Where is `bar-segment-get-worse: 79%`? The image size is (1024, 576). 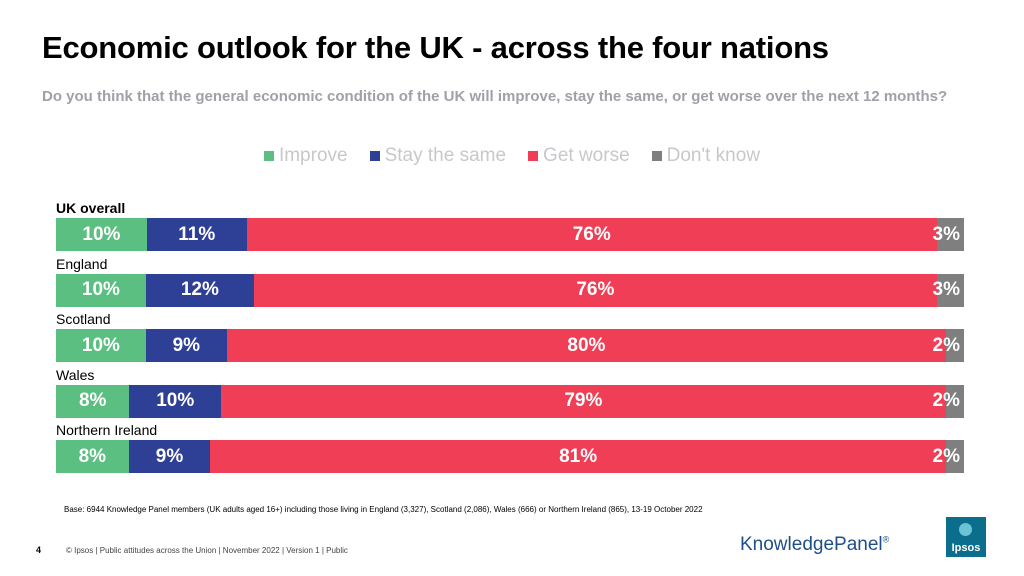 bar-segment-get-worse: 79% is located at coordinates (583, 401).